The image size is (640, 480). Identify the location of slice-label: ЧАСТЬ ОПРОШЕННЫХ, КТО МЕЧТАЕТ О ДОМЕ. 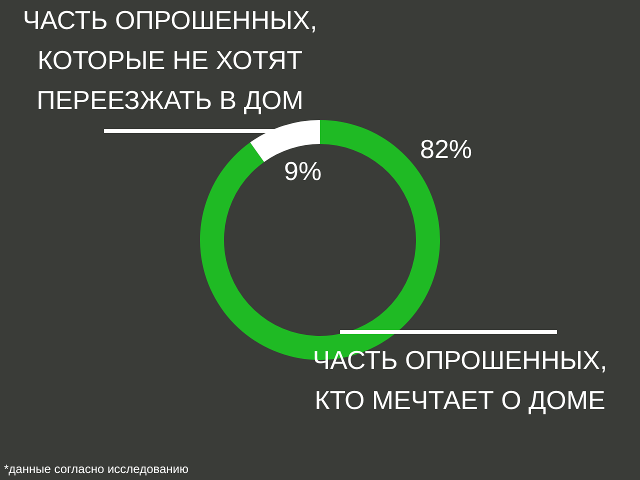
(460, 380).